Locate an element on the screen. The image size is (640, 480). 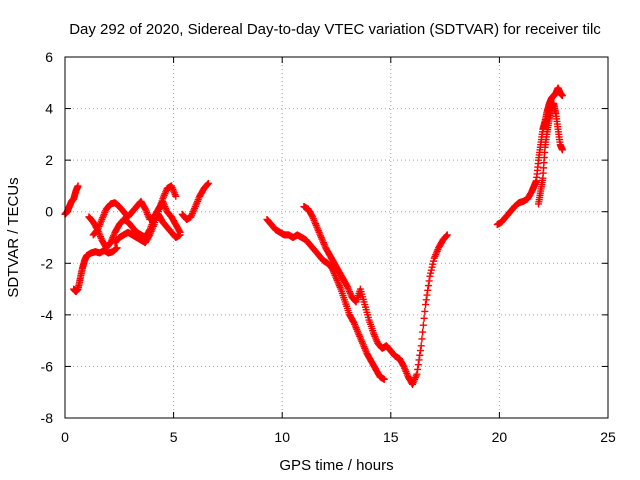
y-tick-label: -4 is located at coordinates (47, 315).